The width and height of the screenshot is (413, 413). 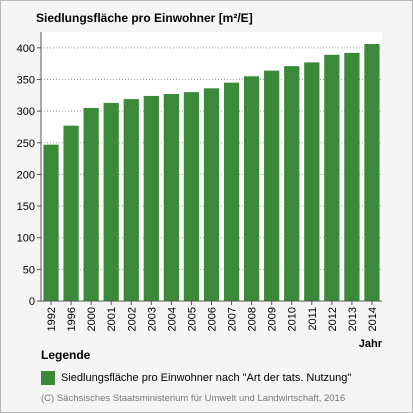 What do you see at coordinates (48, 378) in the screenshot?
I see `legend-swatch` at bounding box center [48, 378].